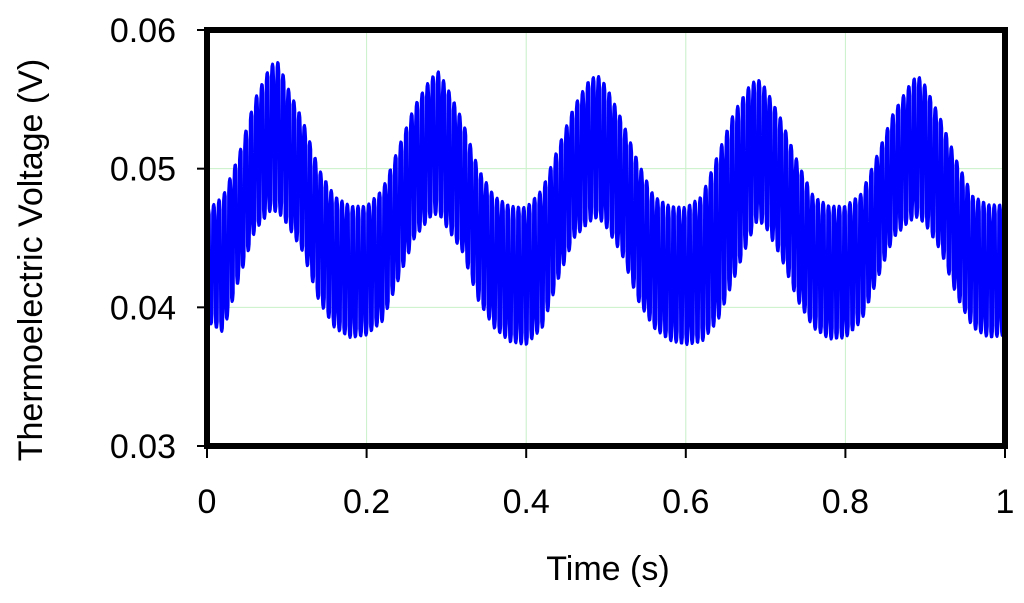  Describe the element at coordinates (143, 447) in the screenshot. I see `y-tick-label: 0.03` at that location.